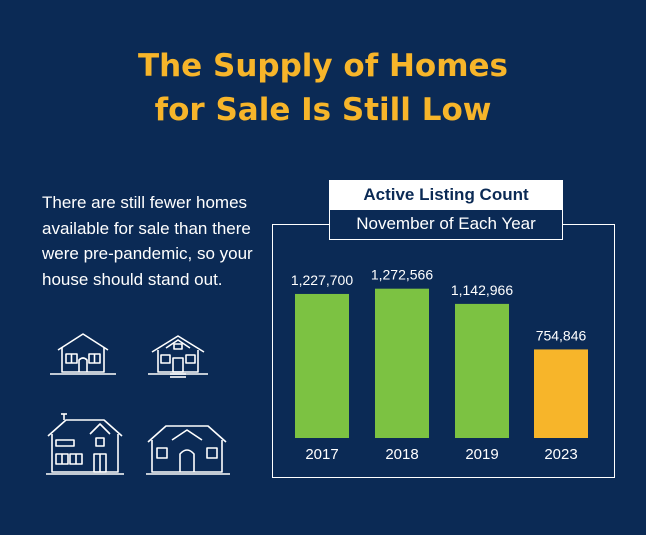 The image size is (646, 535). What do you see at coordinates (322, 365) in the screenshot?
I see `bar-2017` at bounding box center [322, 365].